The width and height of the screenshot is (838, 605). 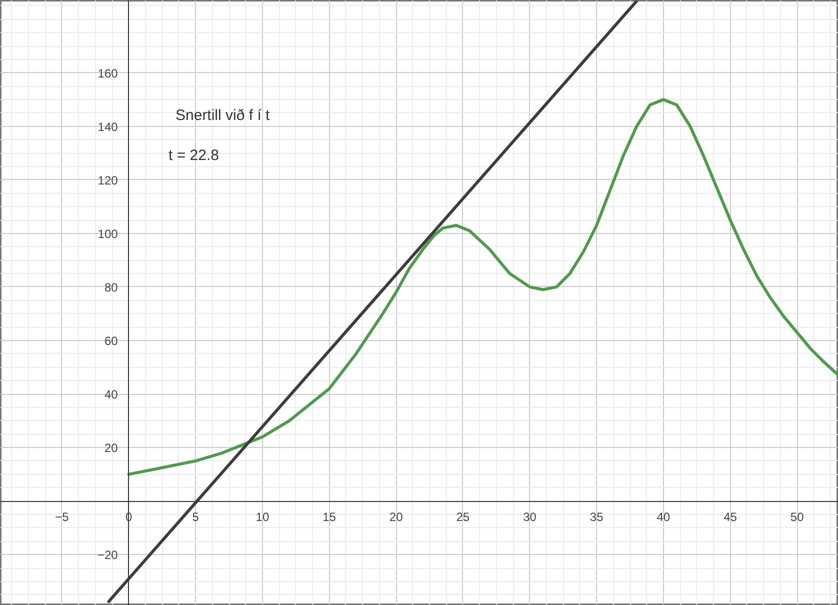 I want to click on annotation: t = 22.8, so click(x=193, y=155).